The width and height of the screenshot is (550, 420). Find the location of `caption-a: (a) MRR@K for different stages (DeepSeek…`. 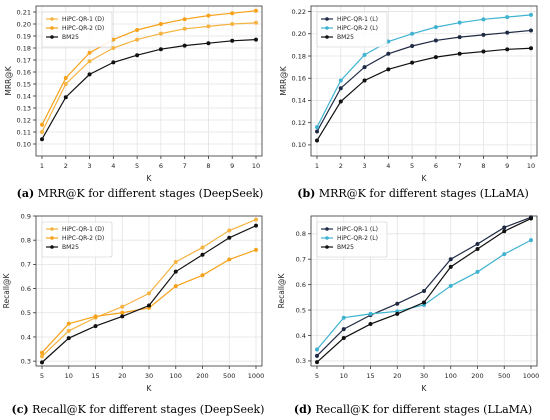

caption-a: (a) MRR@K for different stages (DeepSeek… is located at coordinates (140, 193).